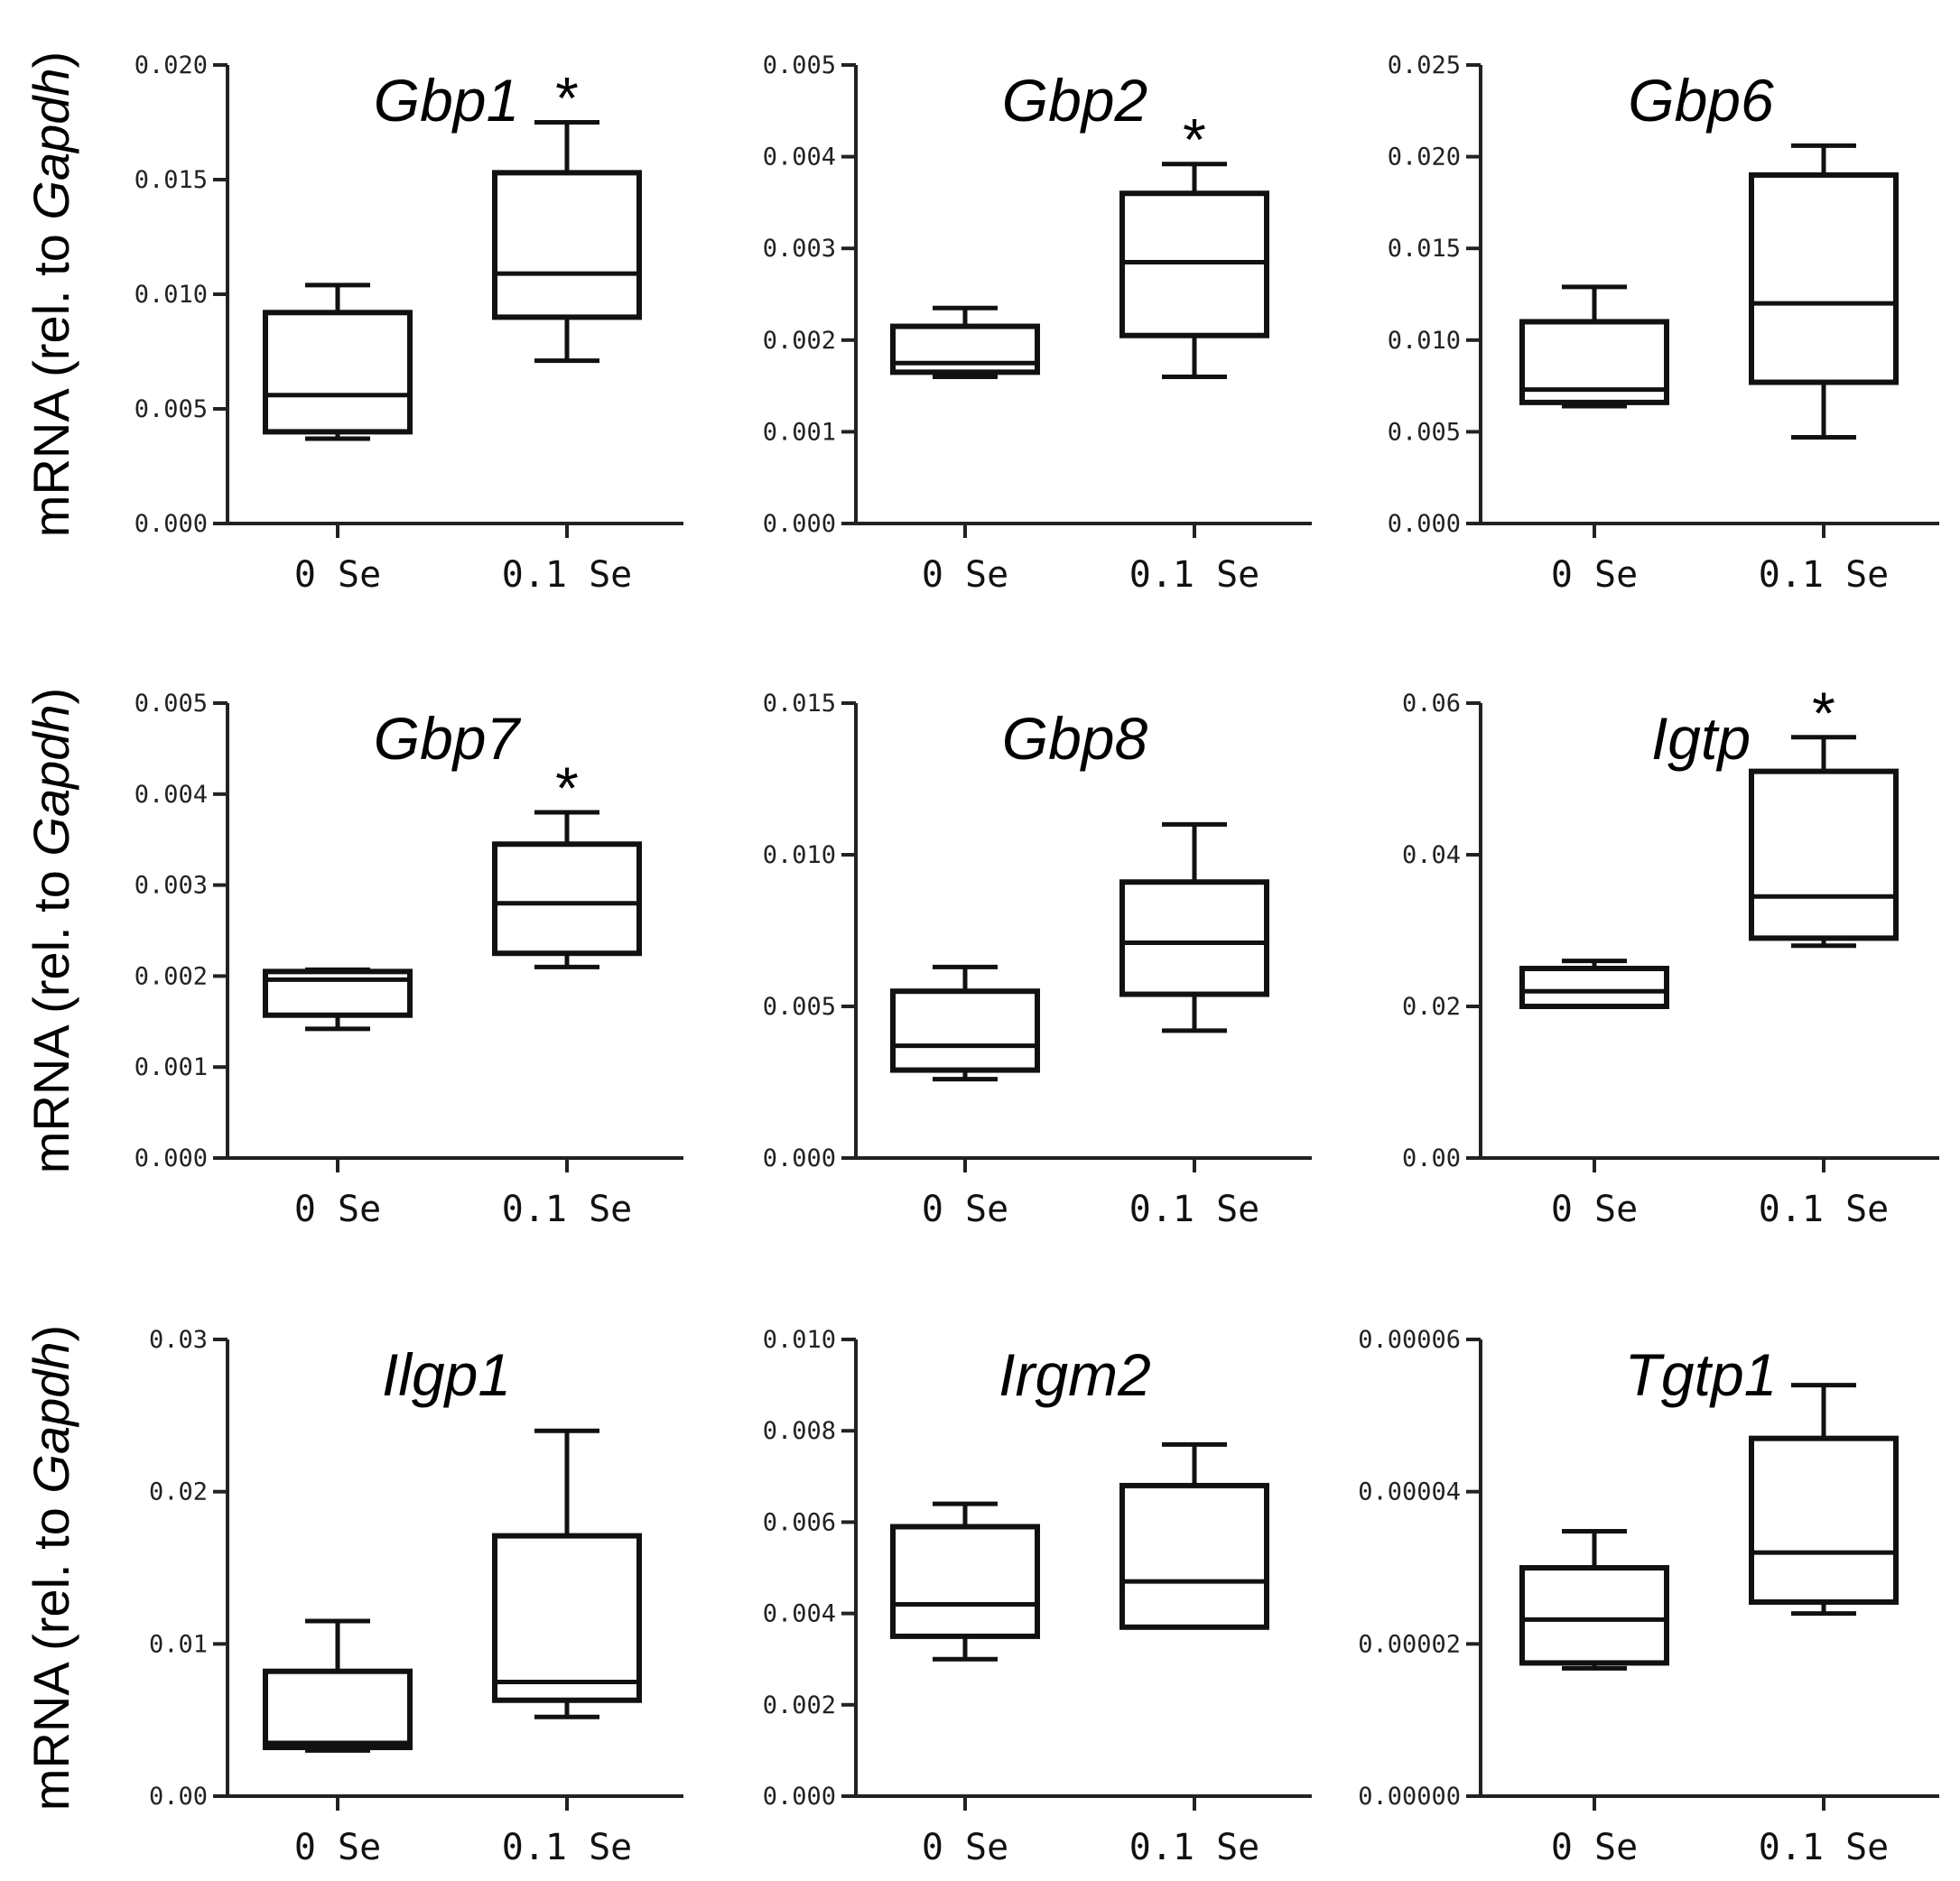 This screenshot has height=1881, width=1960. I want to click on y-tick-label: 0.006, so click(799, 1522).